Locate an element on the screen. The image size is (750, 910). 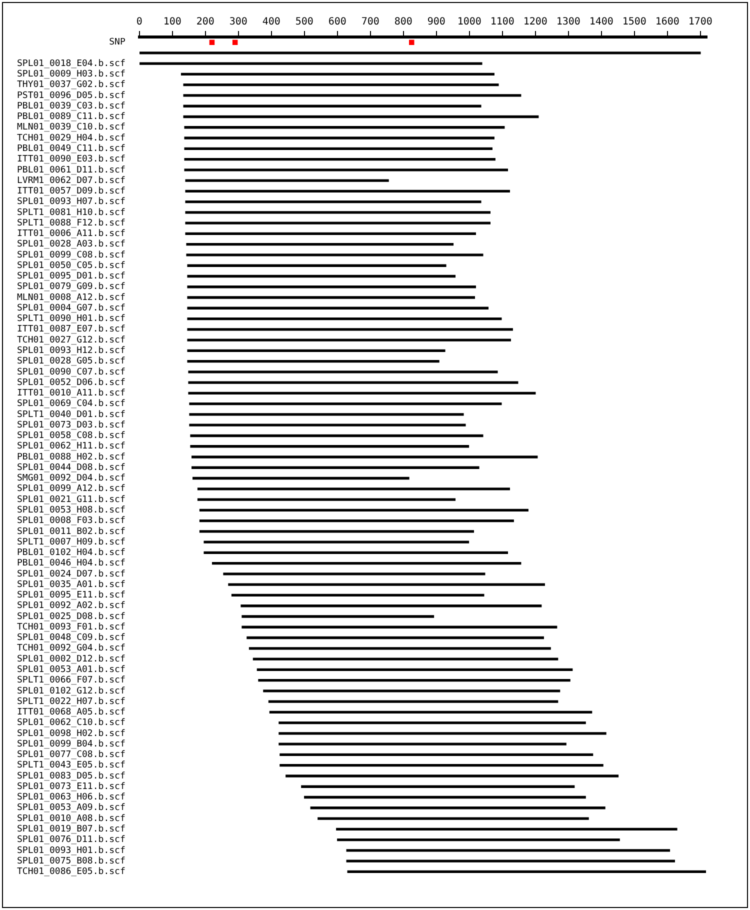
y-tick-label: PBL01_0102_H04.b.scf is located at coordinates (71, 553).